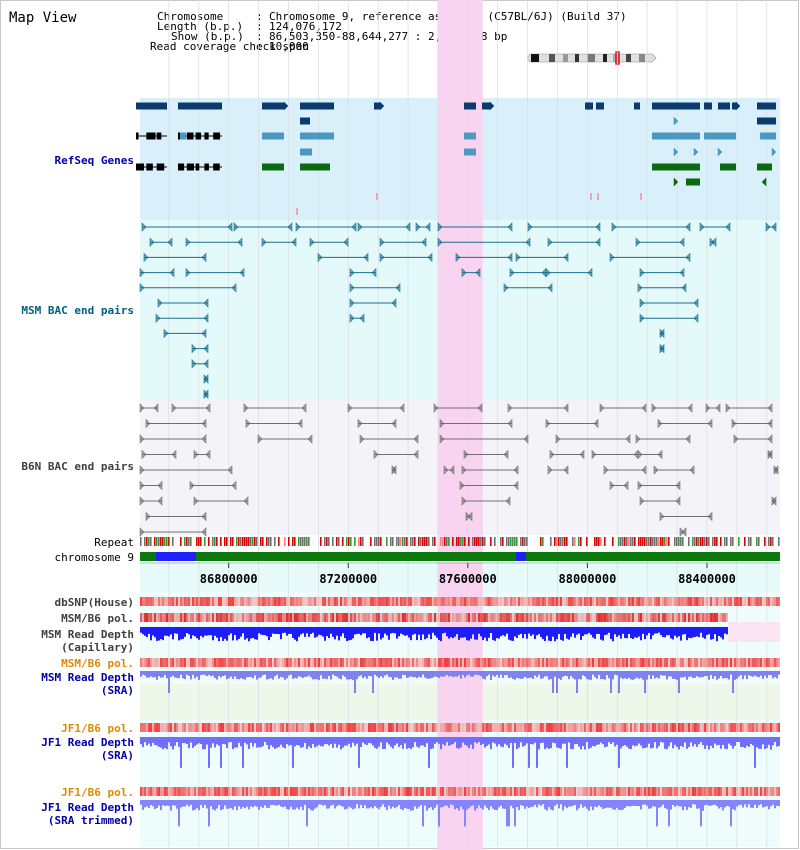 This screenshot has width=800, height=850. Describe the element at coordinates (352, 303) in the screenshot. I see `bac-end-left` at that location.